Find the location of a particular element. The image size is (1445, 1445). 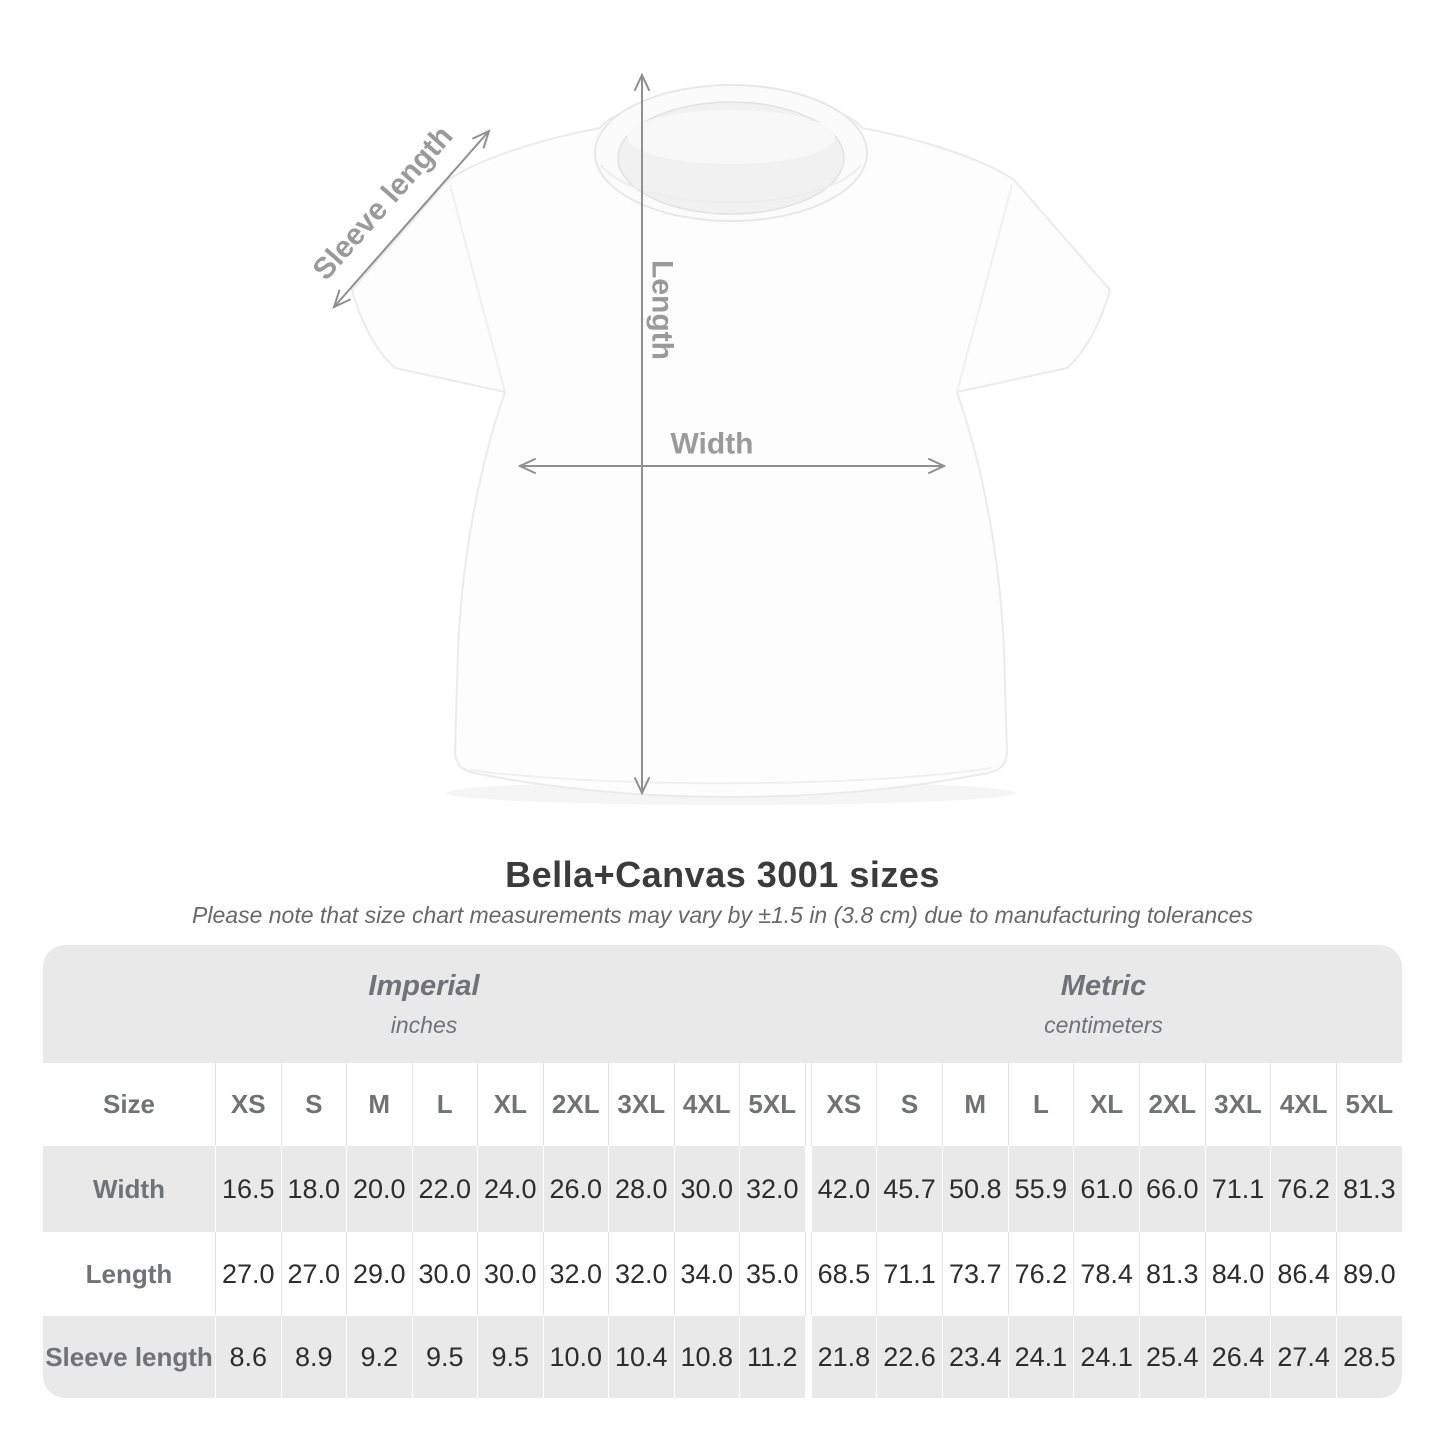

size-header-metric-2xl: 2XL is located at coordinates (1171, 1104).